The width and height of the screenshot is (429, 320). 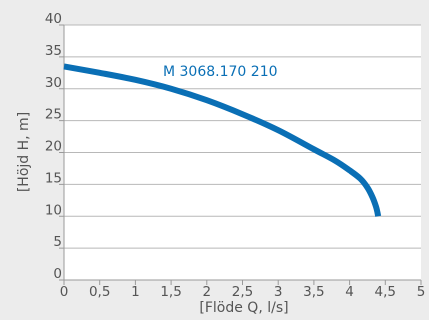 I want to click on x-tick-label: 5, so click(x=421, y=292).